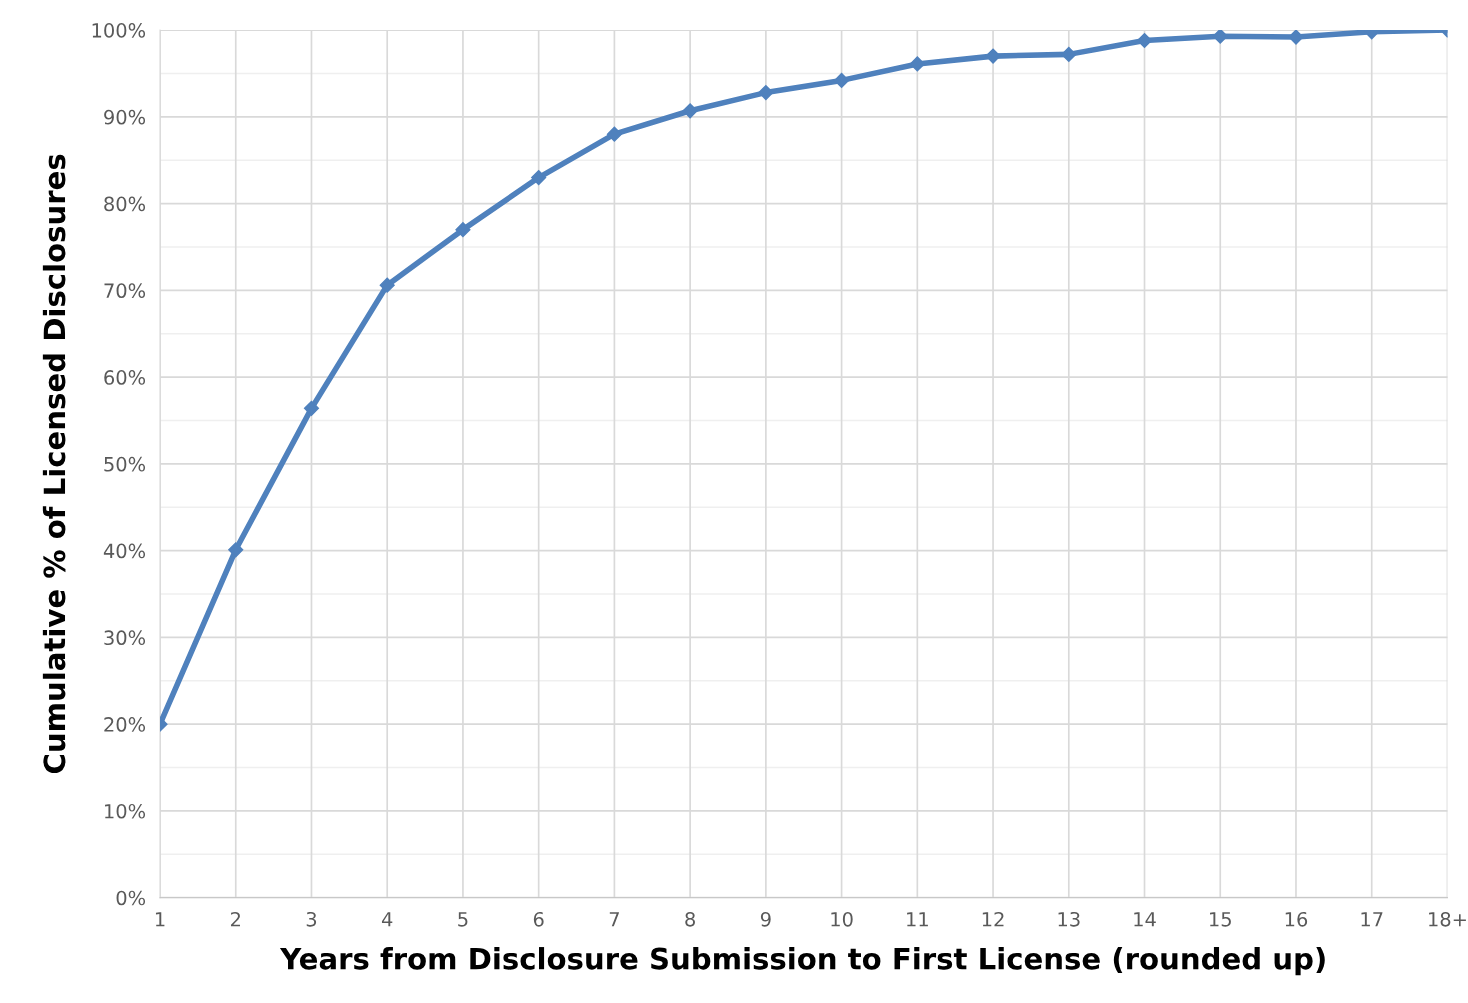 This screenshot has width=1468, height=1003. What do you see at coordinates (917, 919) in the screenshot?
I see `x-tick-label: 11` at bounding box center [917, 919].